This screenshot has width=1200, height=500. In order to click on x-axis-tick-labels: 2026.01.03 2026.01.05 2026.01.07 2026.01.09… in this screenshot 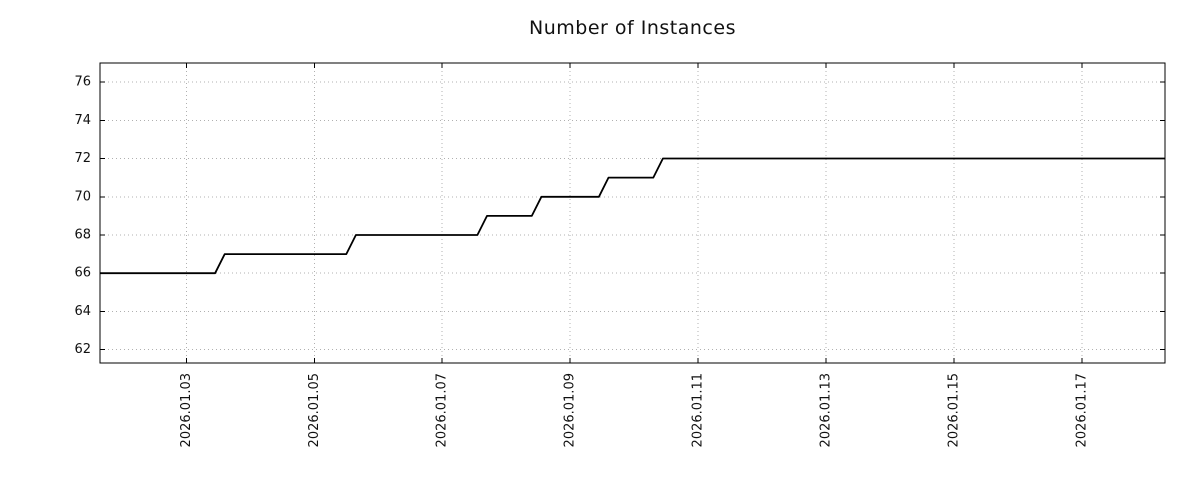, I will do `click(634, 410)`.